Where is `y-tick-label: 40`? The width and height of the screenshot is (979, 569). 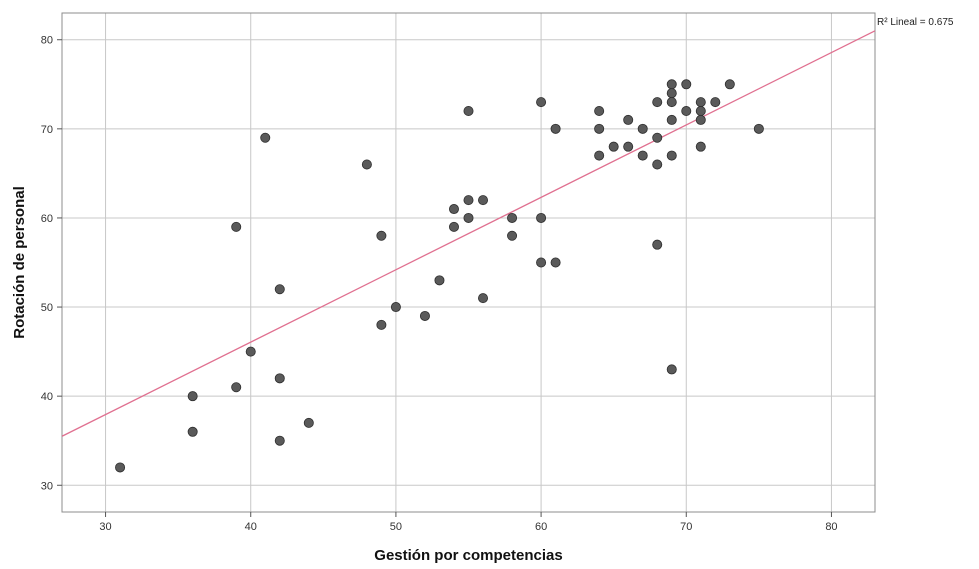 y-tick-label: 40 is located at coordinates (47, 397).